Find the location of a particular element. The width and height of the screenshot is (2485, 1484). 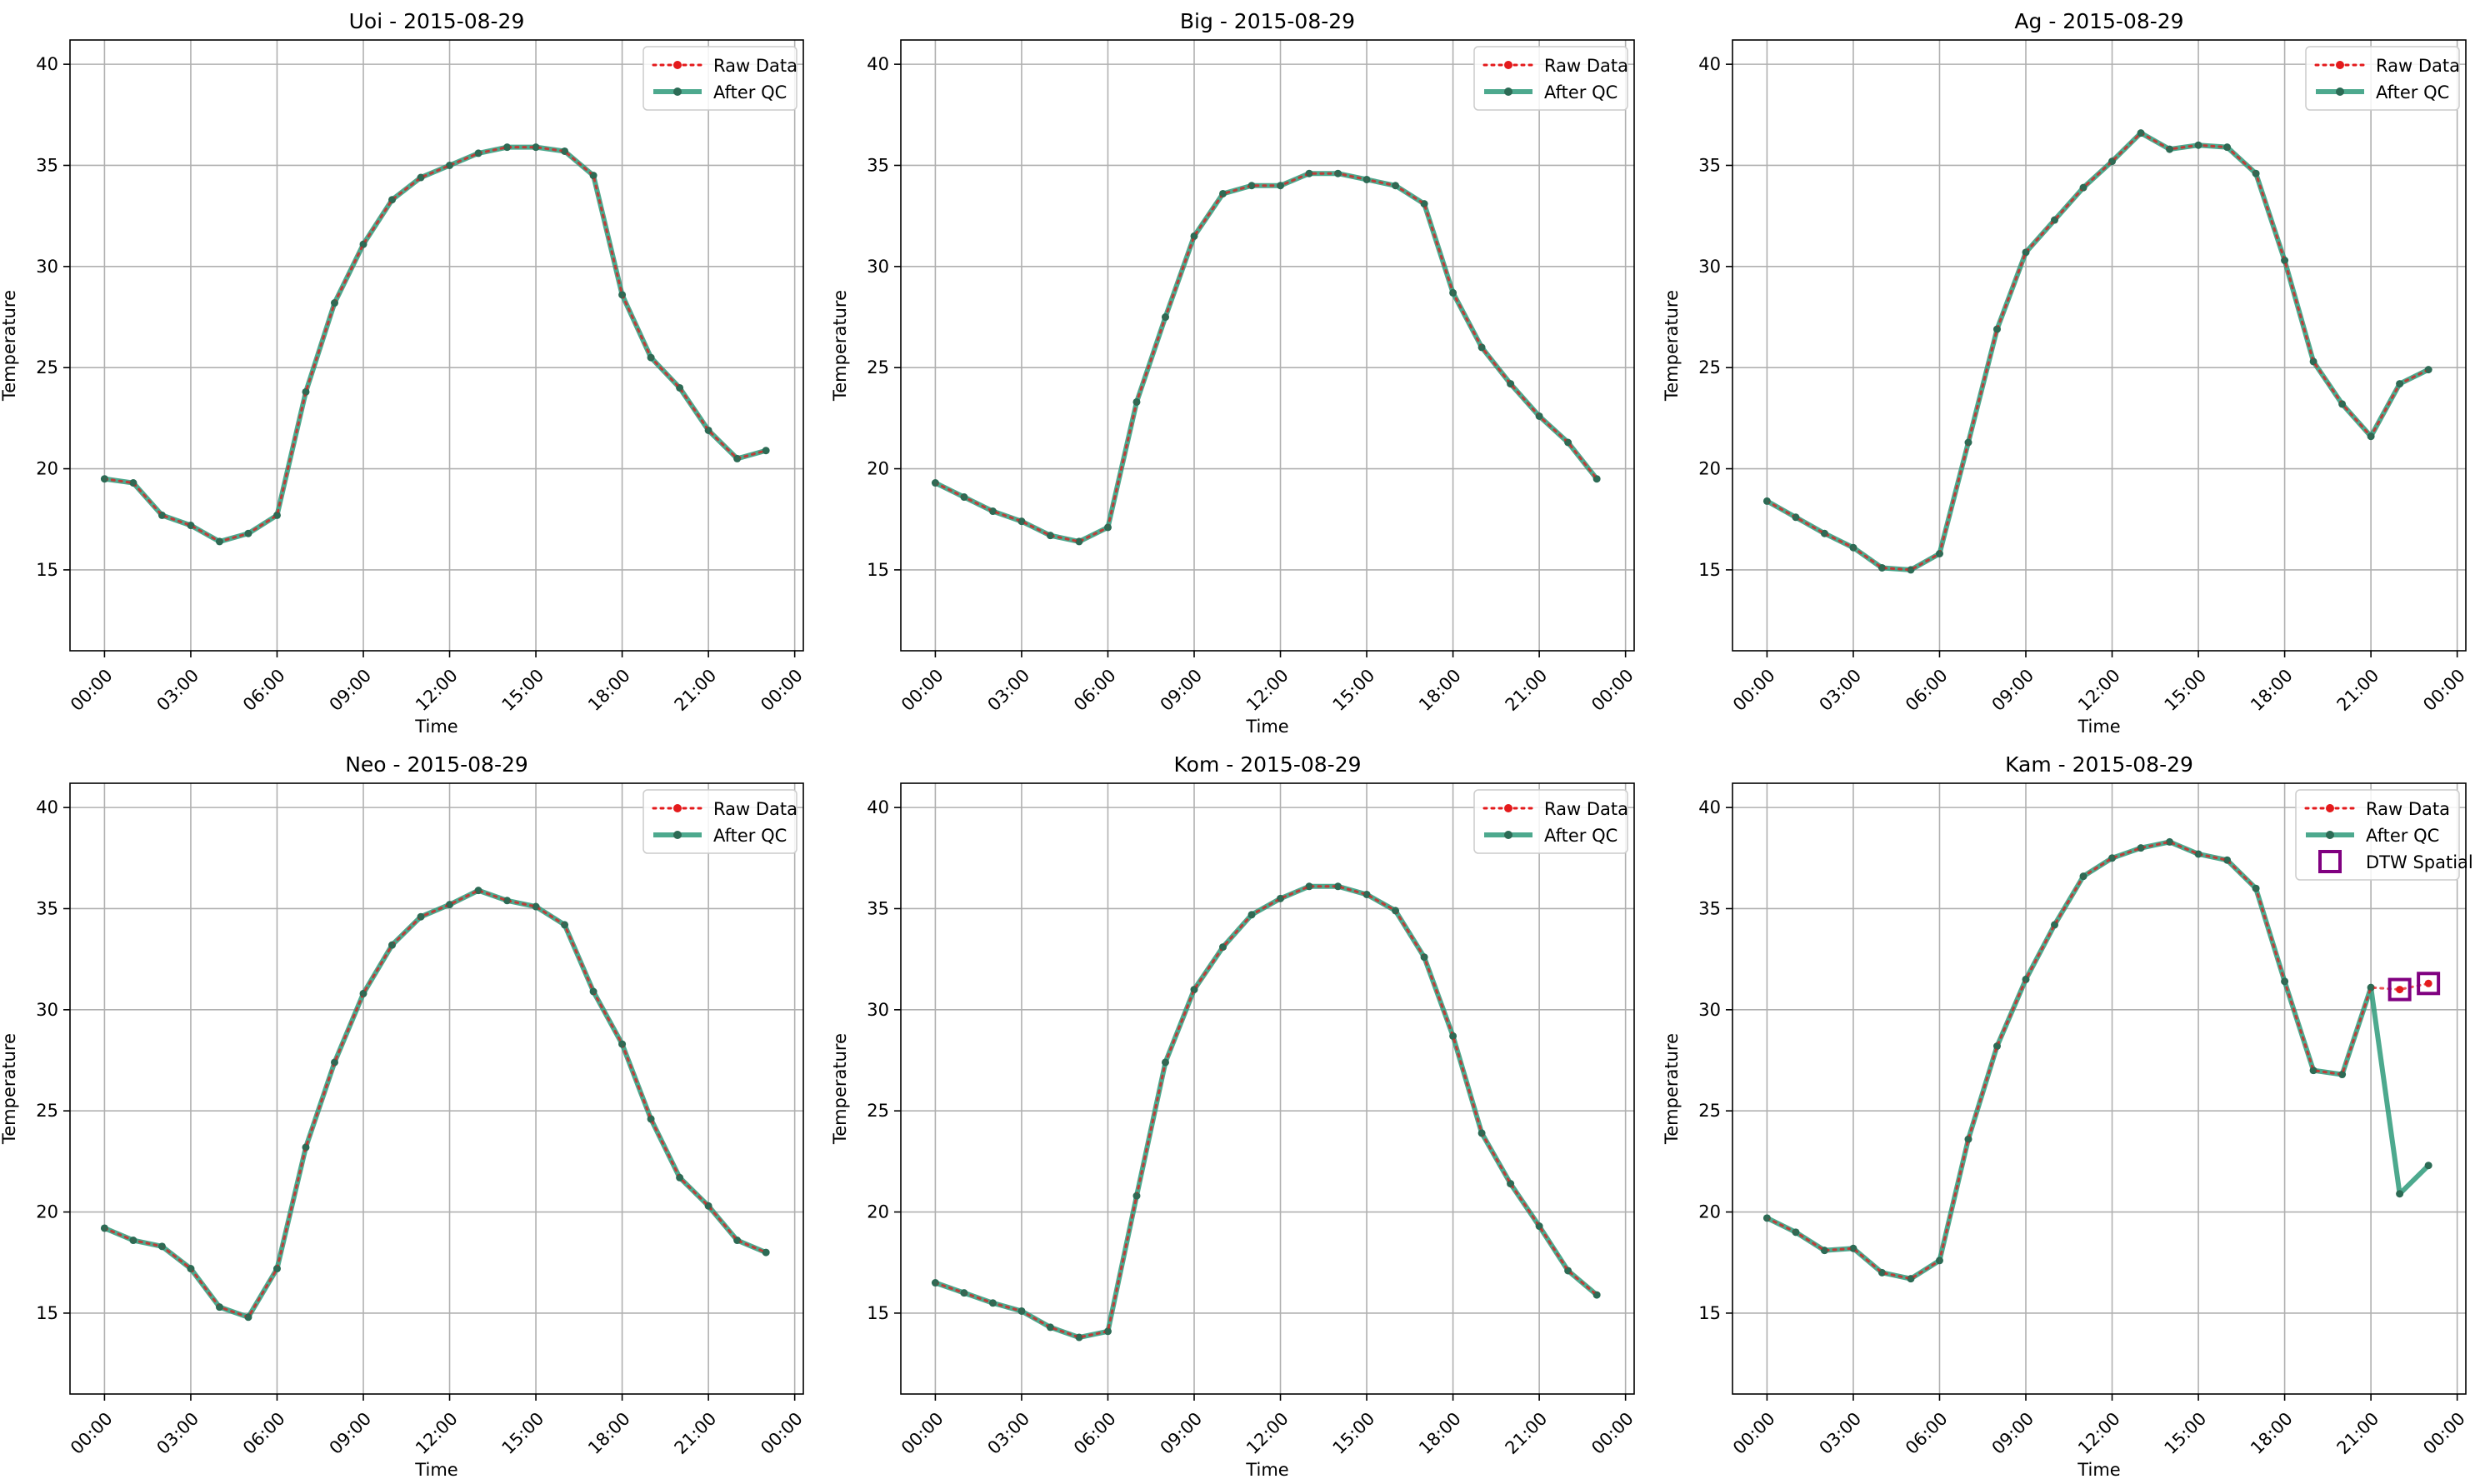

legend-label: DTW Spatial is located at coordinates (2419, 862).